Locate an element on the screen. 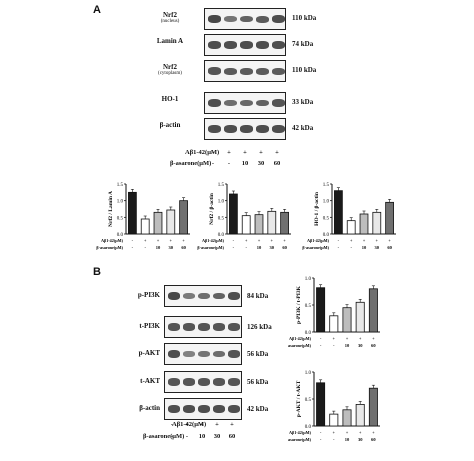 The width and height of the screenshot is (474, 461). kda-label: 56 kDa is located at coordinates (258, 382).